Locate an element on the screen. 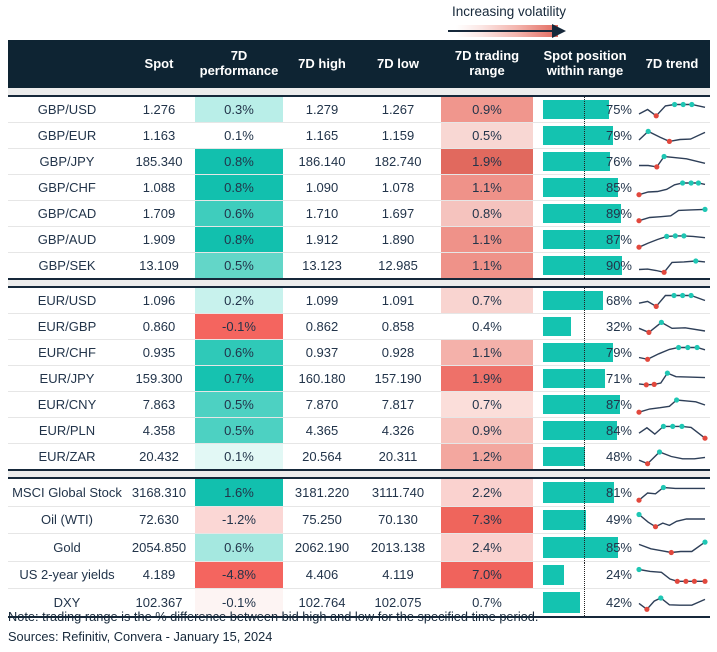  high-value: 160.180 is located at coordinates (322, 378).